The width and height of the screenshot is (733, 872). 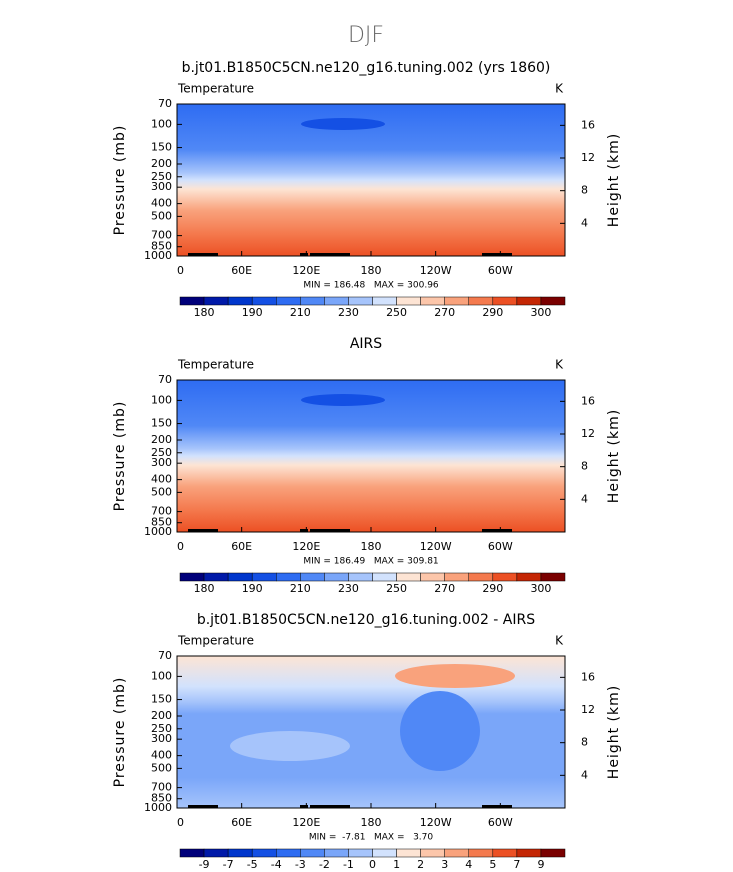 I want to click on colorbar-label: 7, so click(x=516, y=864).